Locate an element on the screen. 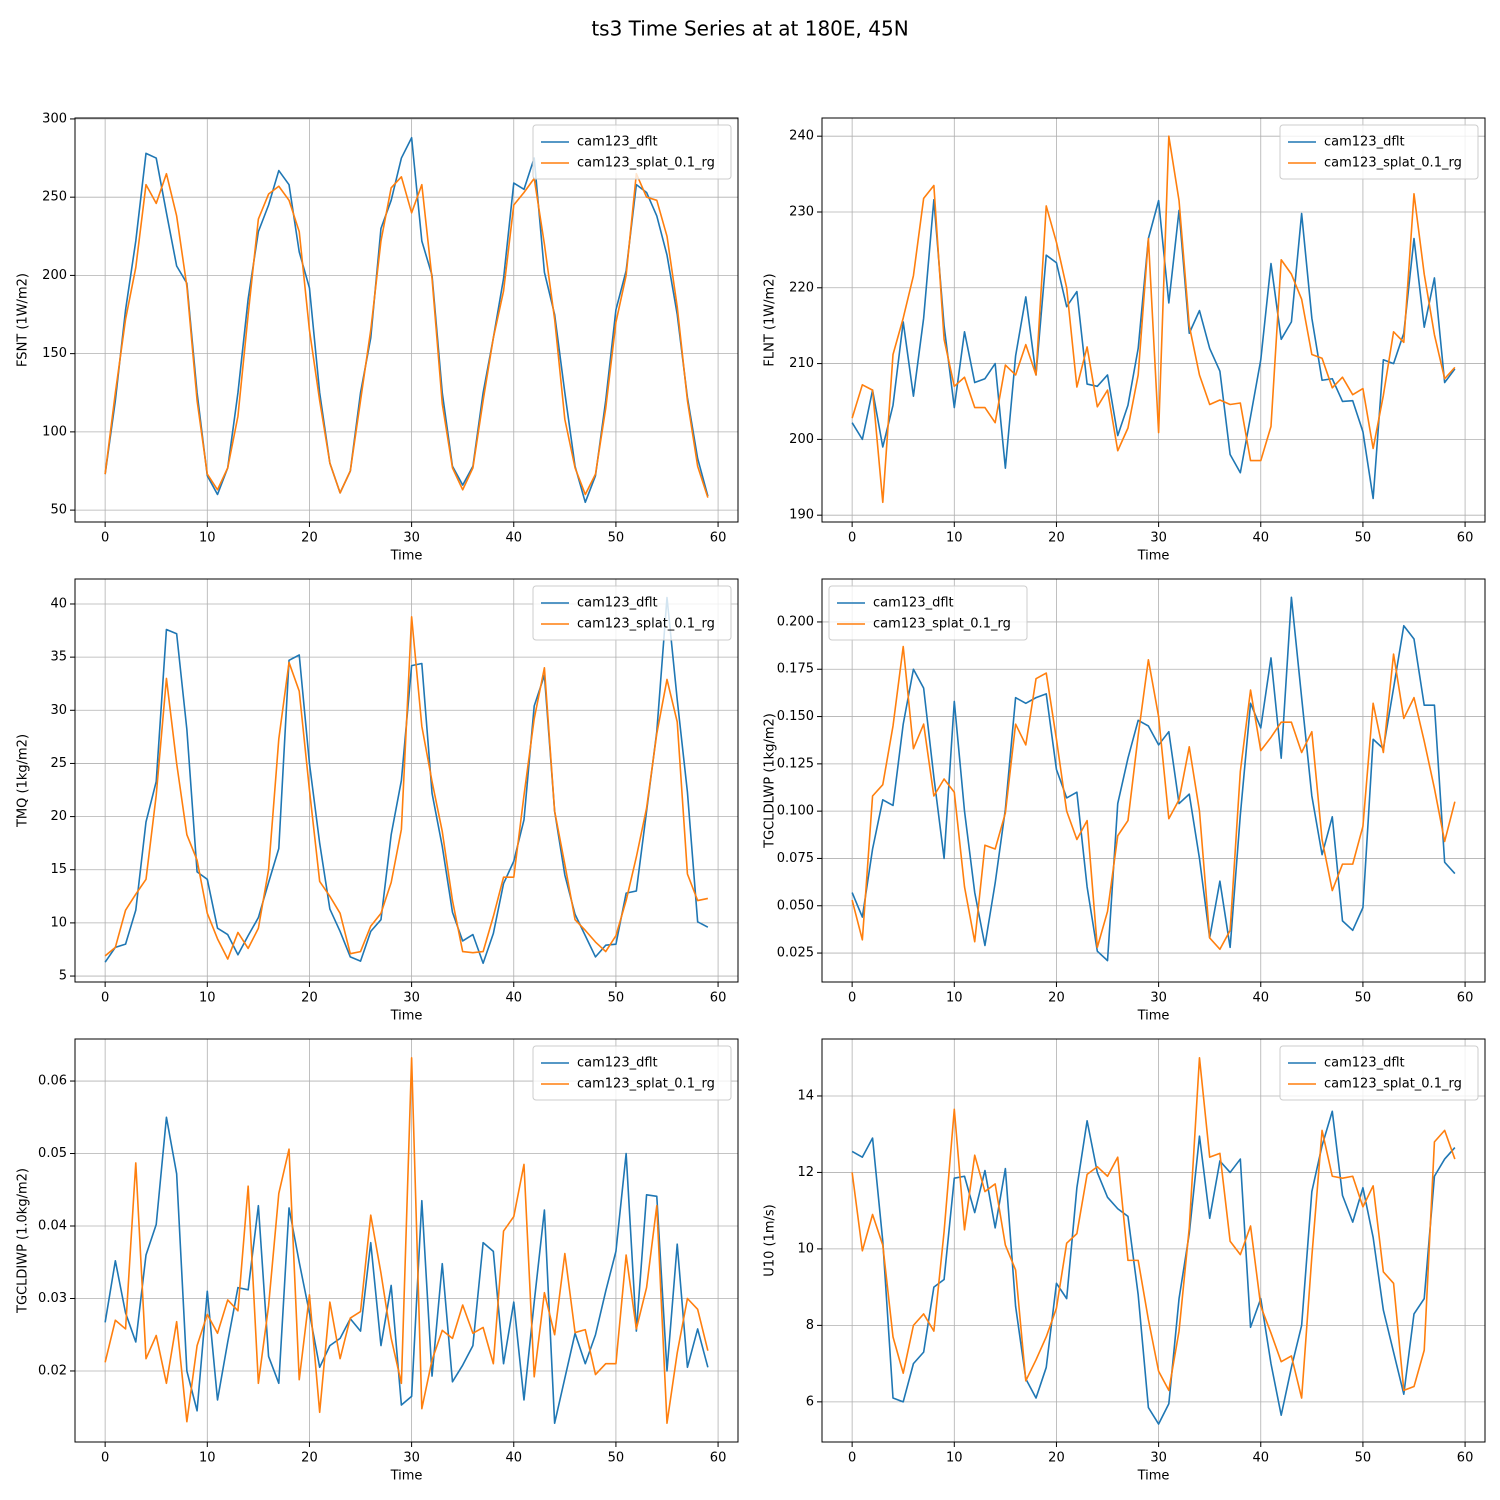  y-tick-label: 15 is located at coordinates (58, 869).